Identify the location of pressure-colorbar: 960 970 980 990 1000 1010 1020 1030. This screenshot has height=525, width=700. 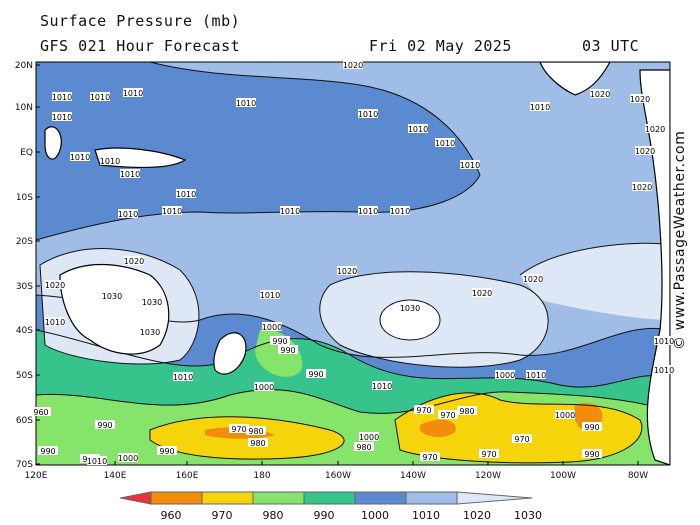
(330, 506).